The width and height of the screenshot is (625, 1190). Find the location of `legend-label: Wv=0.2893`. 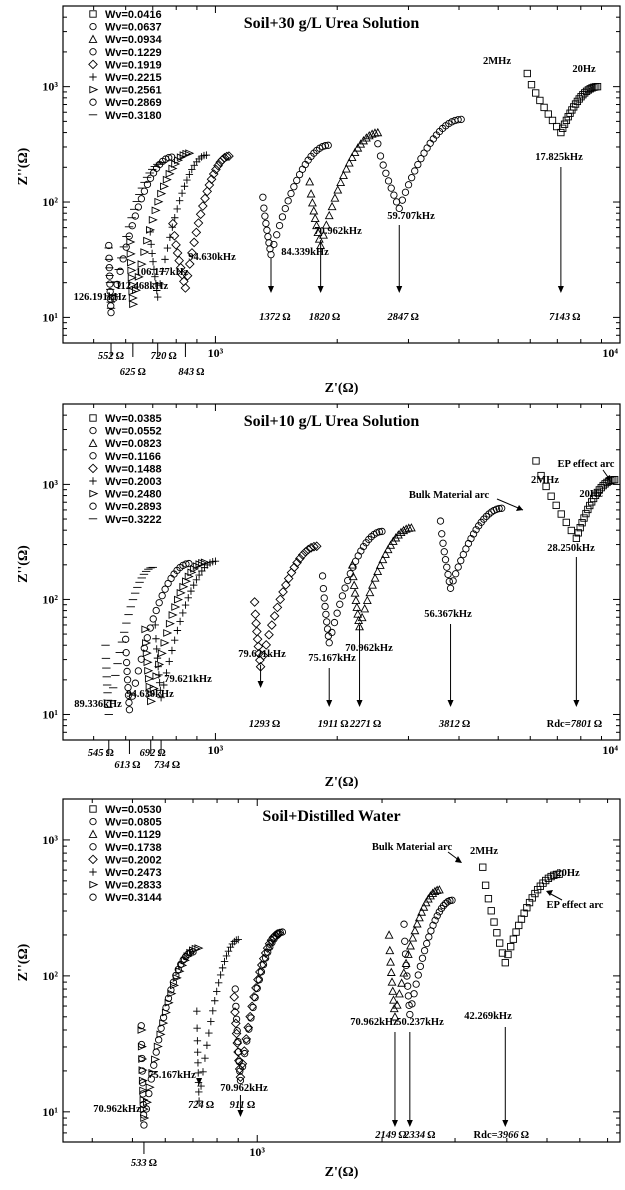

legend-label: Wv=0.2893 is located at coordinates (133, 507).